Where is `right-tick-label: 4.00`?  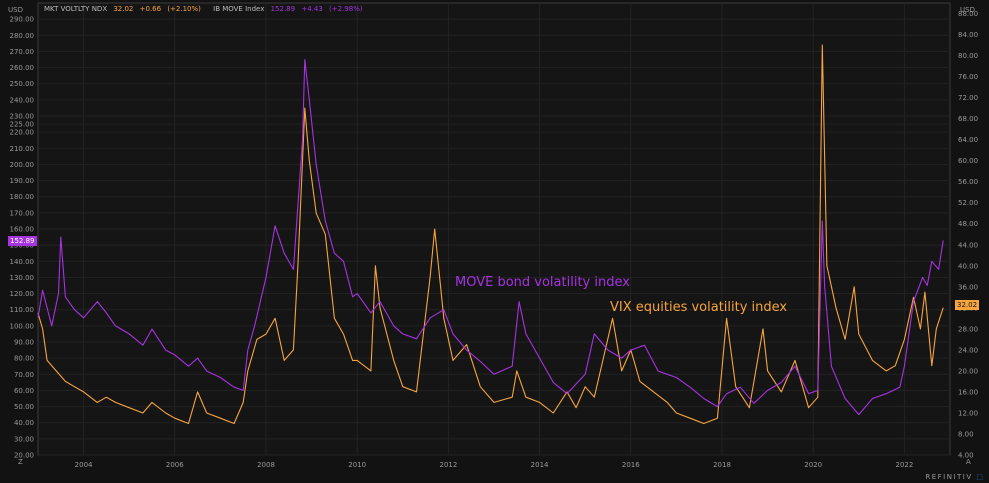
right-tick-label: 4.00 is located at coordinates (966, 456).